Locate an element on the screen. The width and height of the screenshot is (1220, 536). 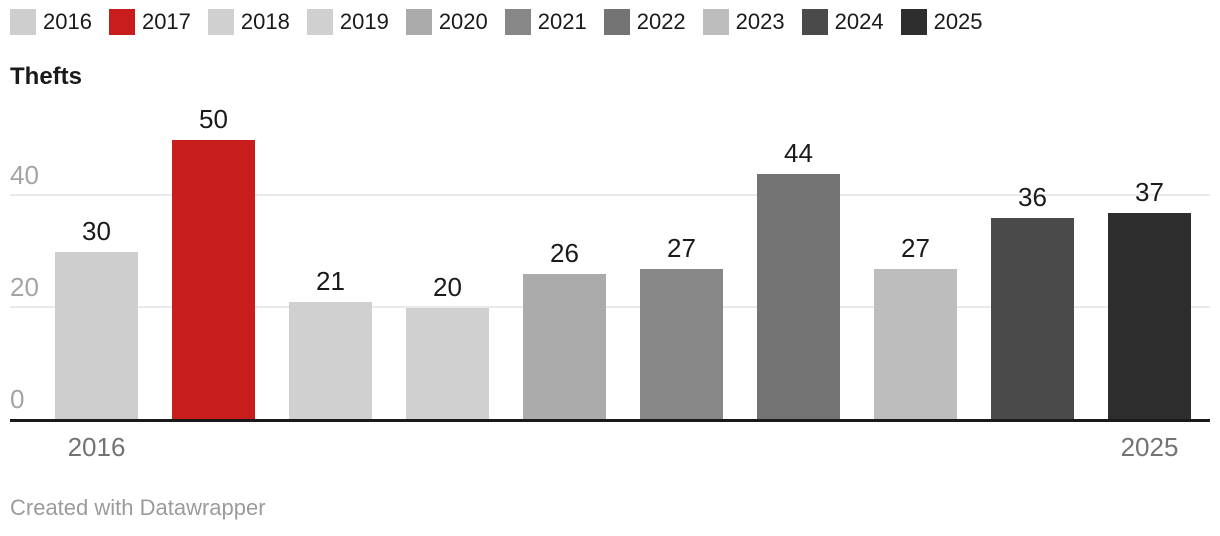
bar-2019: 20 is located at coordinates (447, 347).